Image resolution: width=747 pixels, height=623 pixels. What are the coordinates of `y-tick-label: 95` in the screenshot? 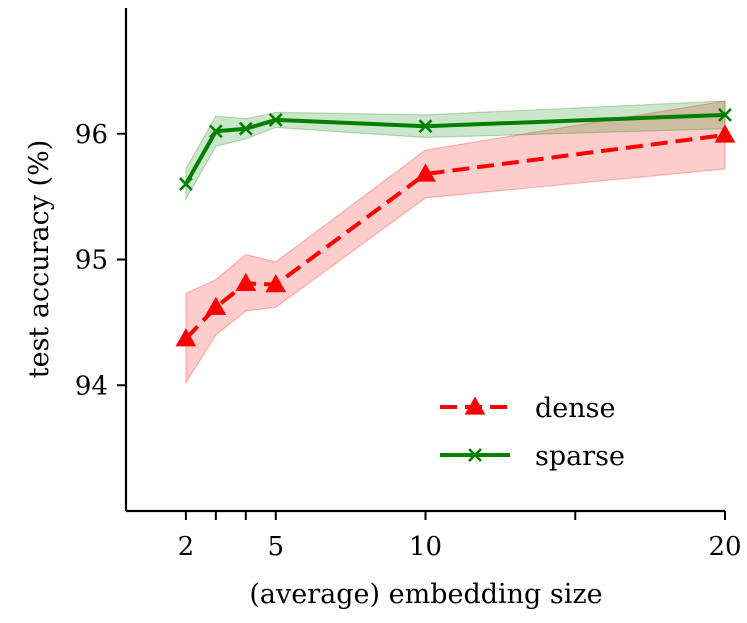 It's located at (91, 261).